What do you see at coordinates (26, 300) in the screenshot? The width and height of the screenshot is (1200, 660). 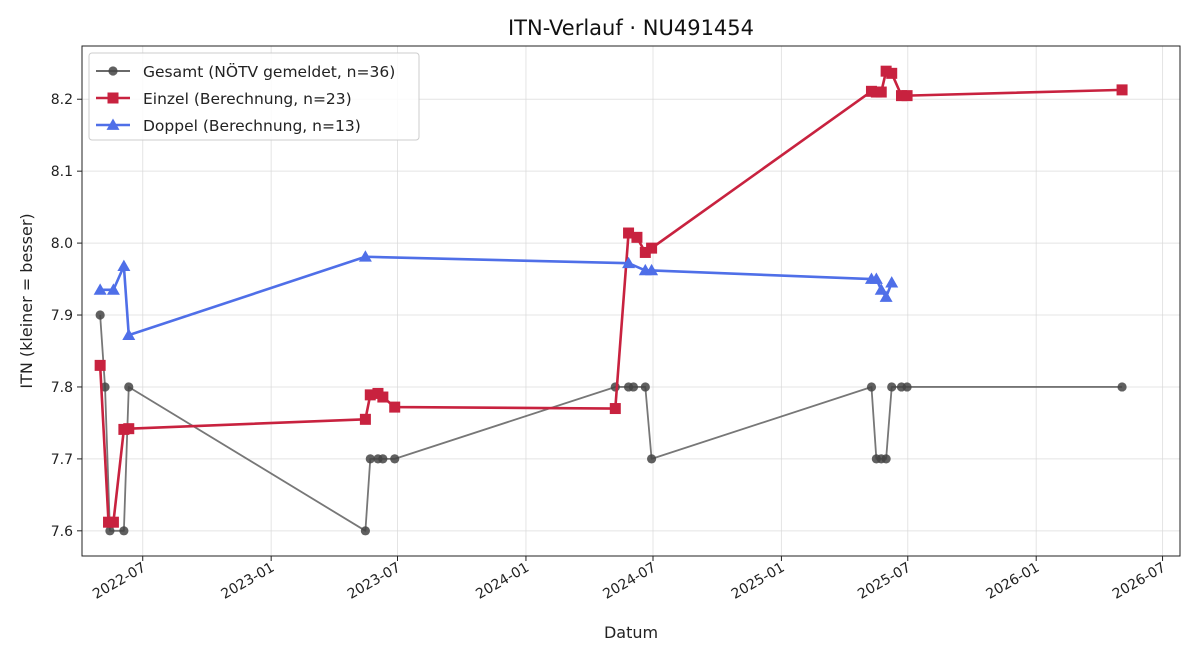 I see `y-axis-label: ITN (kleiner = besser)` at bounding box center [26, 300].